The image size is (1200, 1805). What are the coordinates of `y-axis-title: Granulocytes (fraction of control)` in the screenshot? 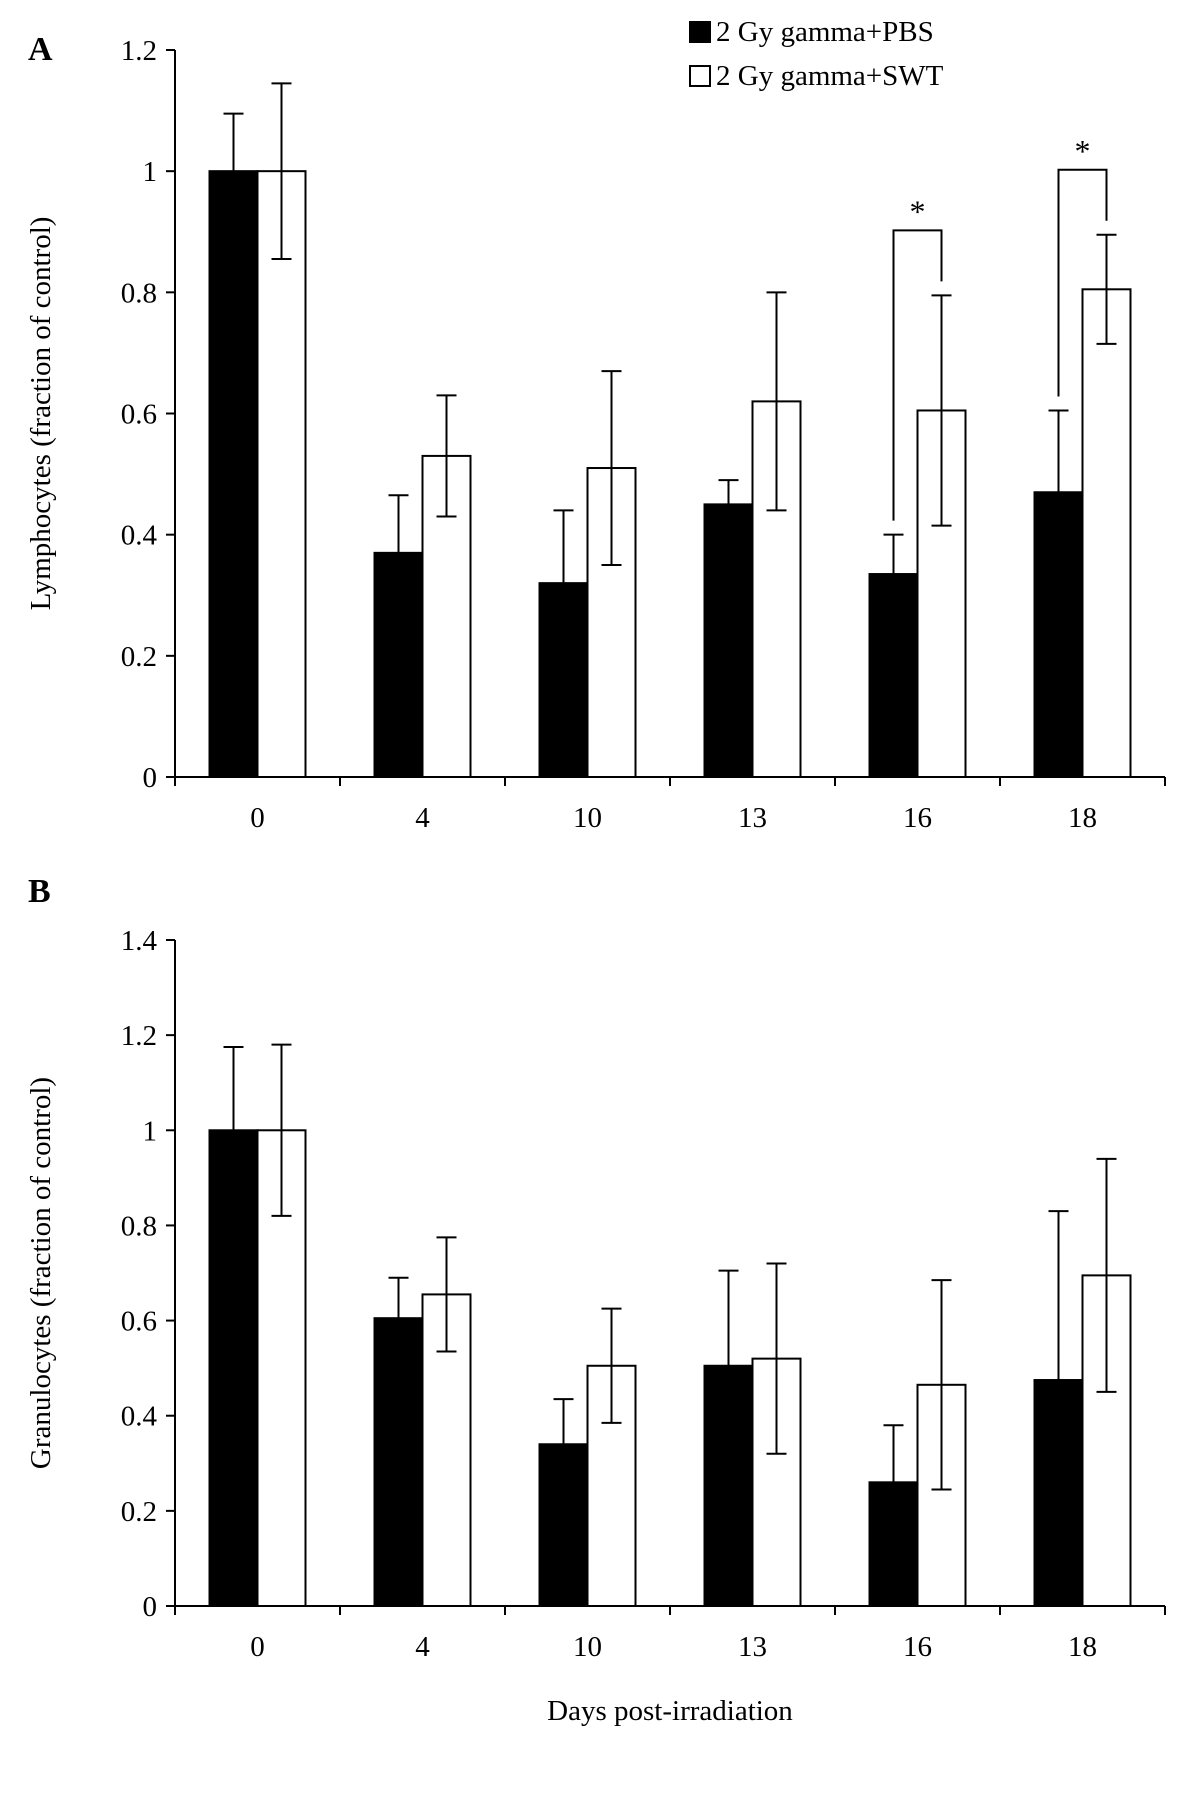 It's located at (41, 1273).